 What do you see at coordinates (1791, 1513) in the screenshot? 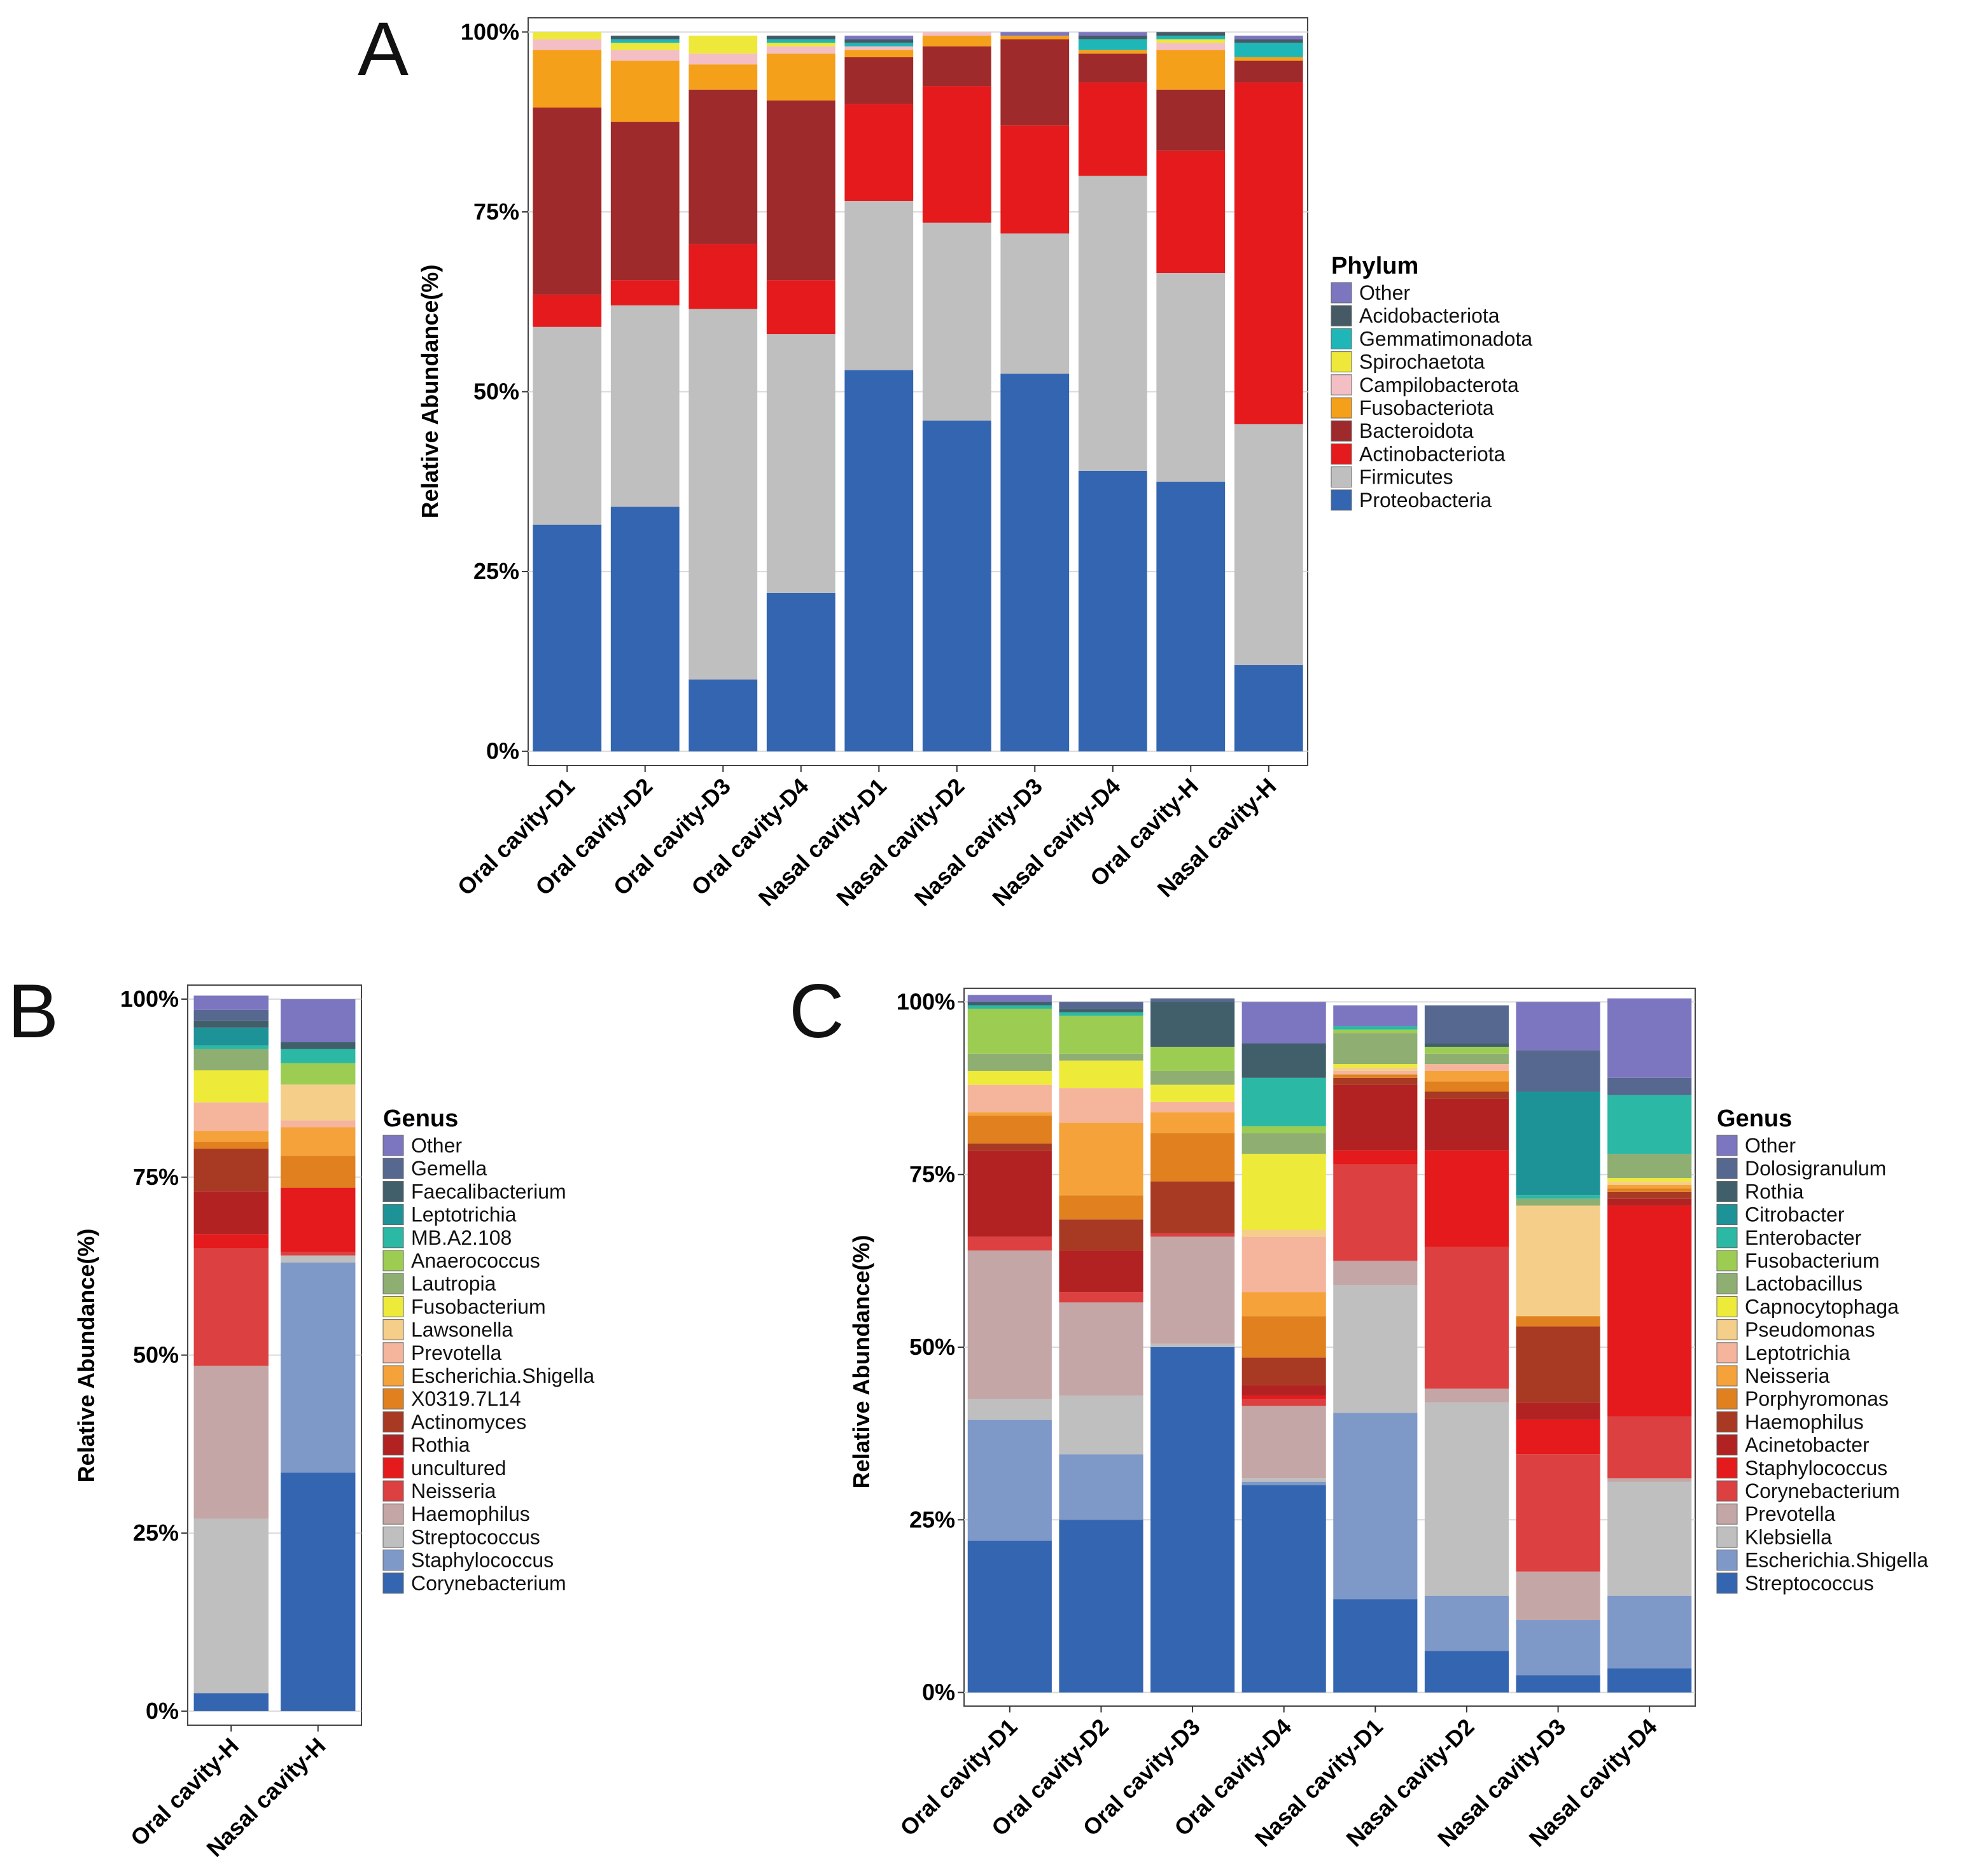
I see `panel-c-legend-label: Prevotella` at bounding box center [1791, 1513].